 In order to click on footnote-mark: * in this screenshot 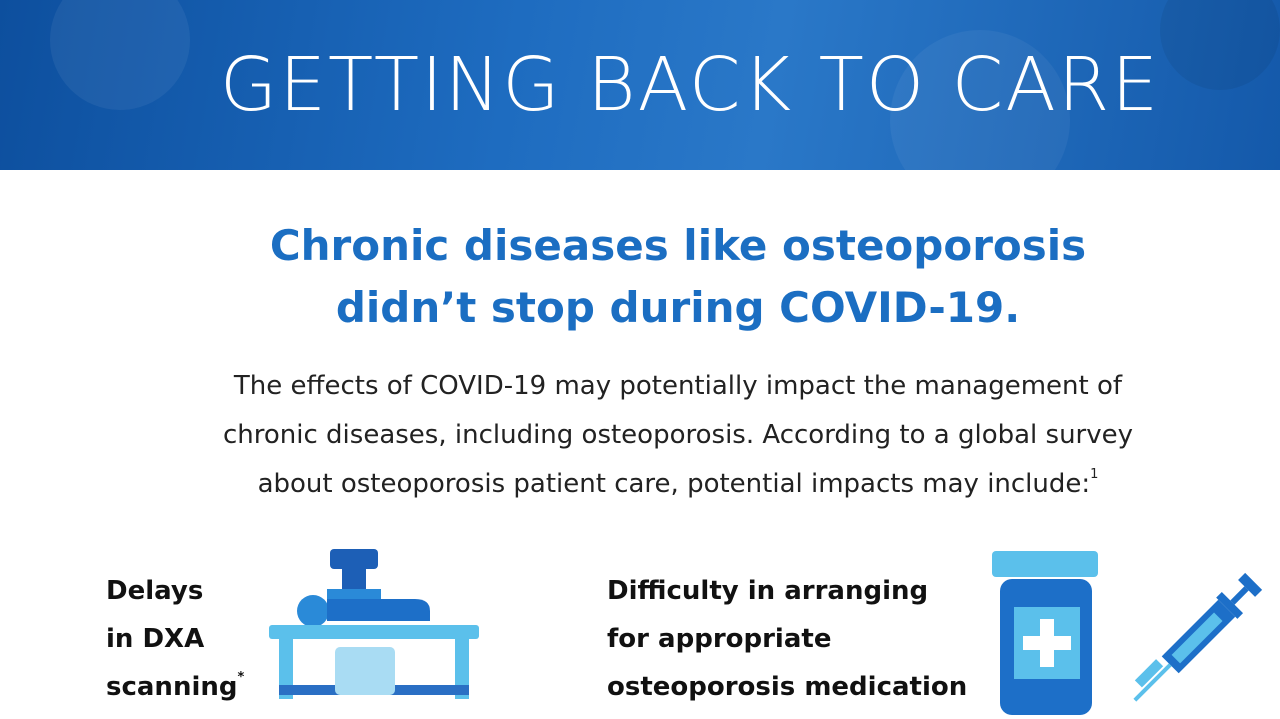, I will do `click(241, 677)`.